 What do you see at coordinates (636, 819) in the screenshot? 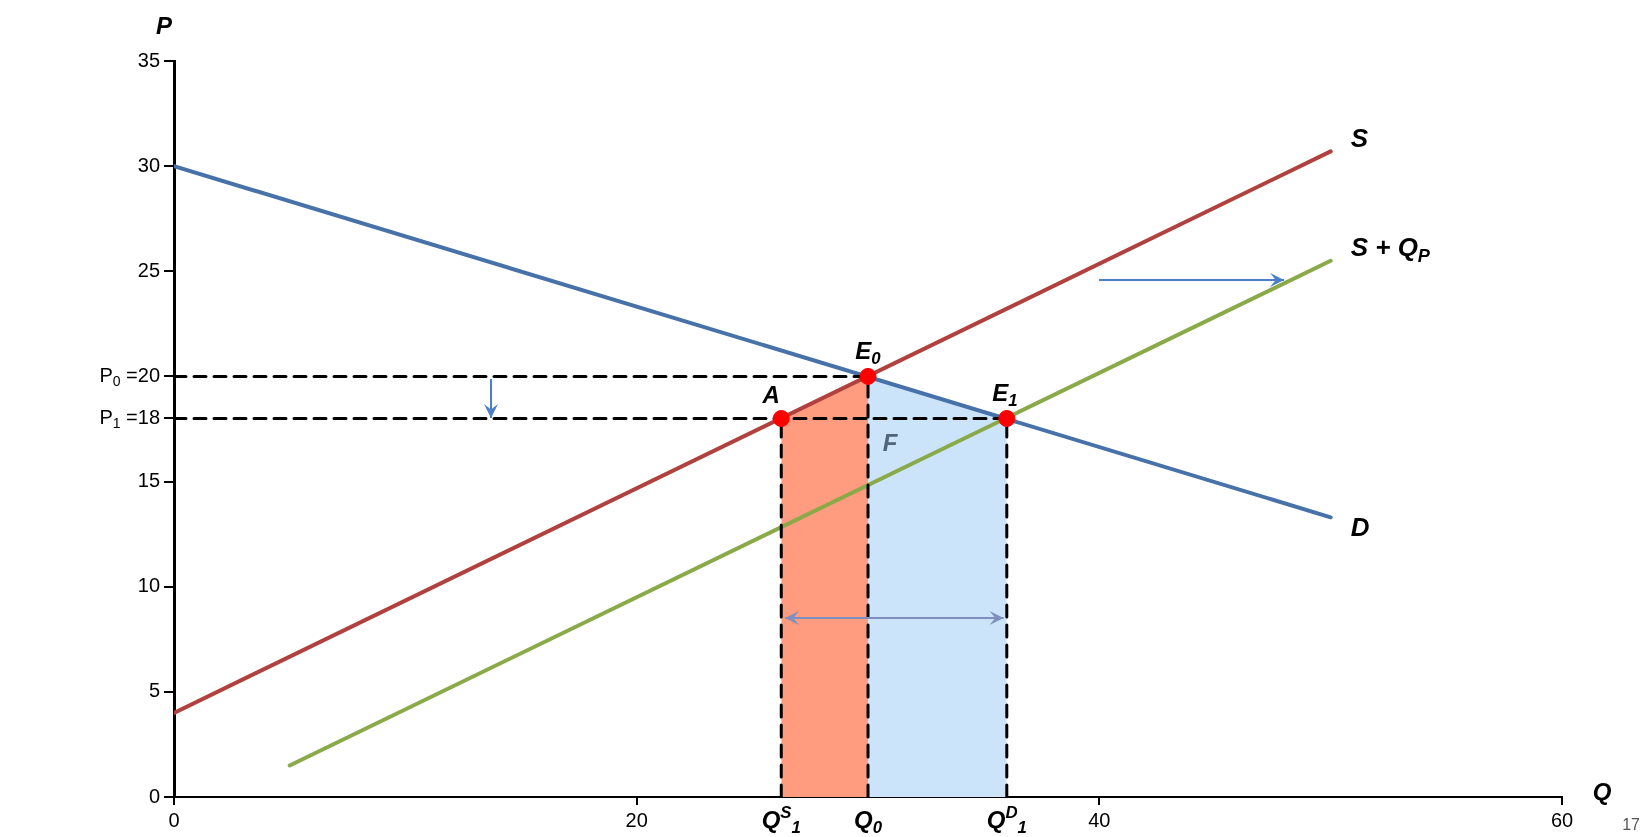
I see `x-tick-label: 20` at bounding box center [636, 819].